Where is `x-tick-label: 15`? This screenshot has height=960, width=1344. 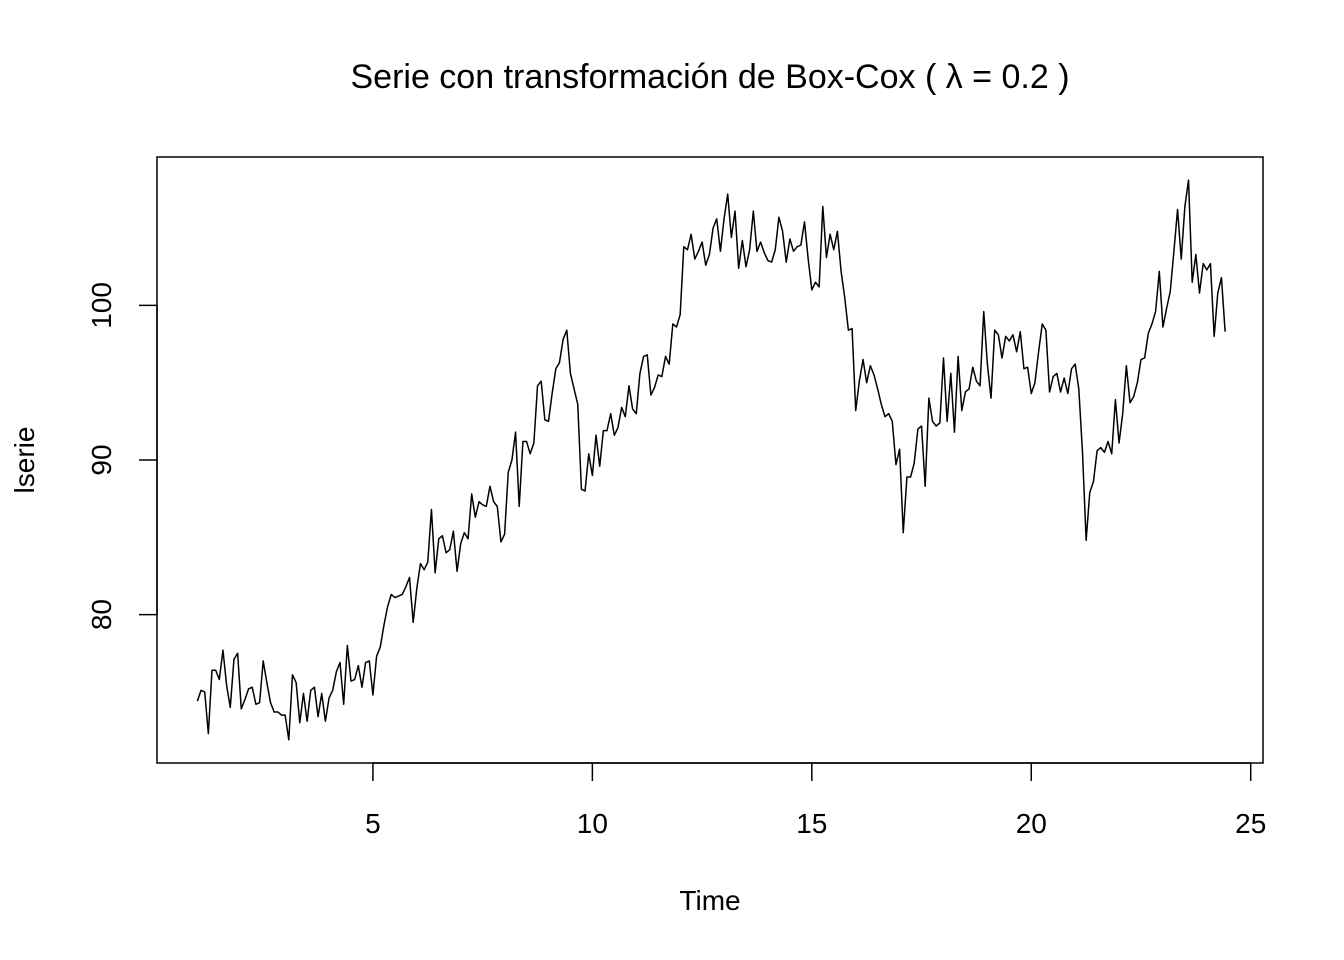 x-tick-label: 15 is located at coordinates (811, 823).